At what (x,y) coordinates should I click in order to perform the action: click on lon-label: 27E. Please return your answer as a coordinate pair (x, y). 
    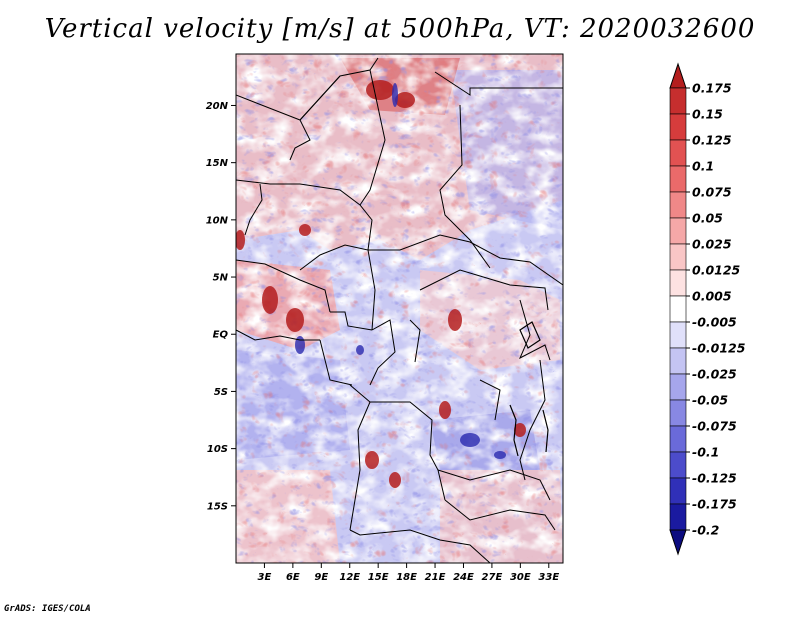
    Looking at the image, I should click on (492, 577).